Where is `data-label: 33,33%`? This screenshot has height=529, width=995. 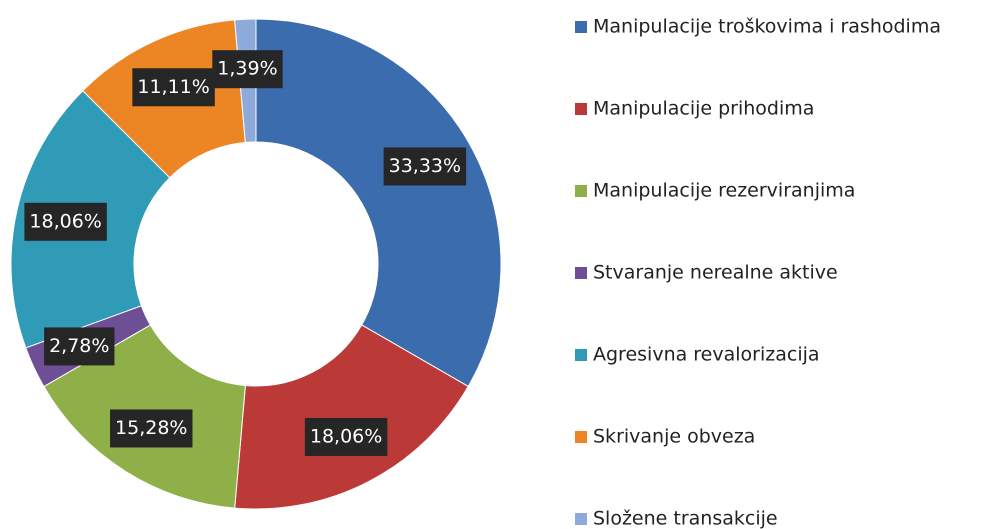 data-label: 33,33% is located at coordinates (425, 166).